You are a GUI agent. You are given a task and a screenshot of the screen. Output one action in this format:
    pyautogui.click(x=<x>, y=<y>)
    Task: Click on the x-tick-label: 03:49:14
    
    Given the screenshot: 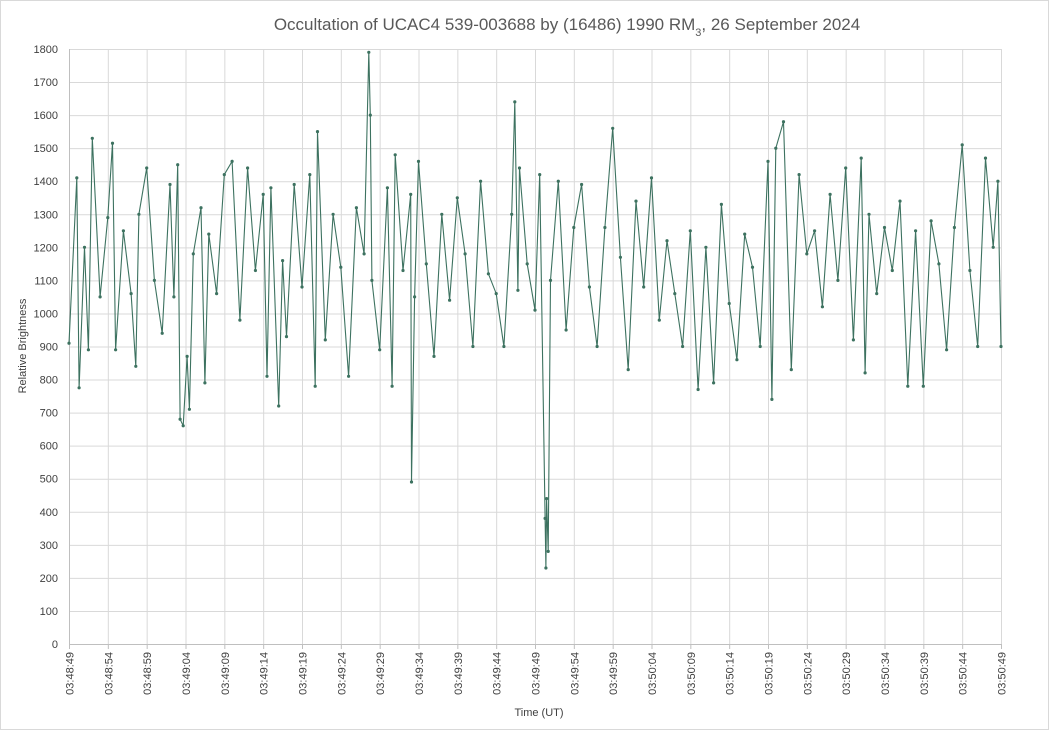 What is the action you would take?
    pyautogui.click(x=265, y=673)
    